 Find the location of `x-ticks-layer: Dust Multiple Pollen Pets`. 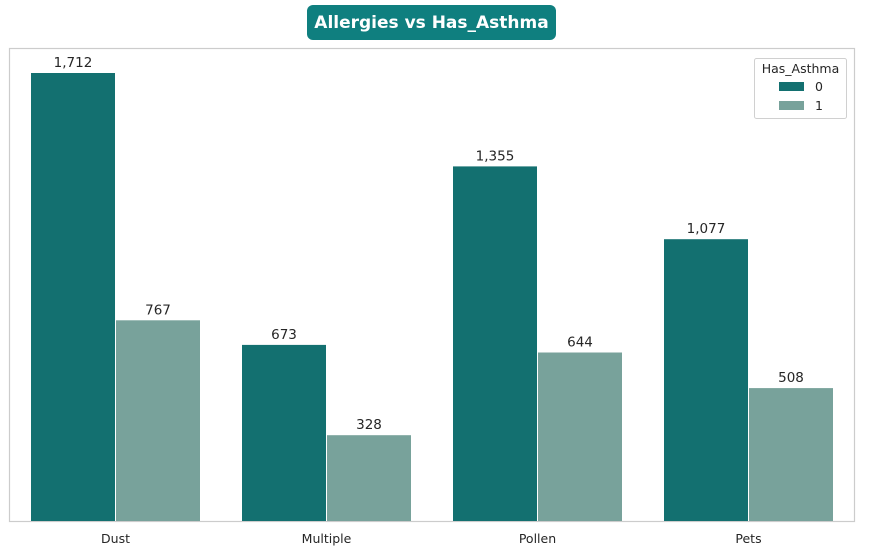

x-ticks-layer: Dust Multiple Pollen Pets is located at coordinates (431, 538).